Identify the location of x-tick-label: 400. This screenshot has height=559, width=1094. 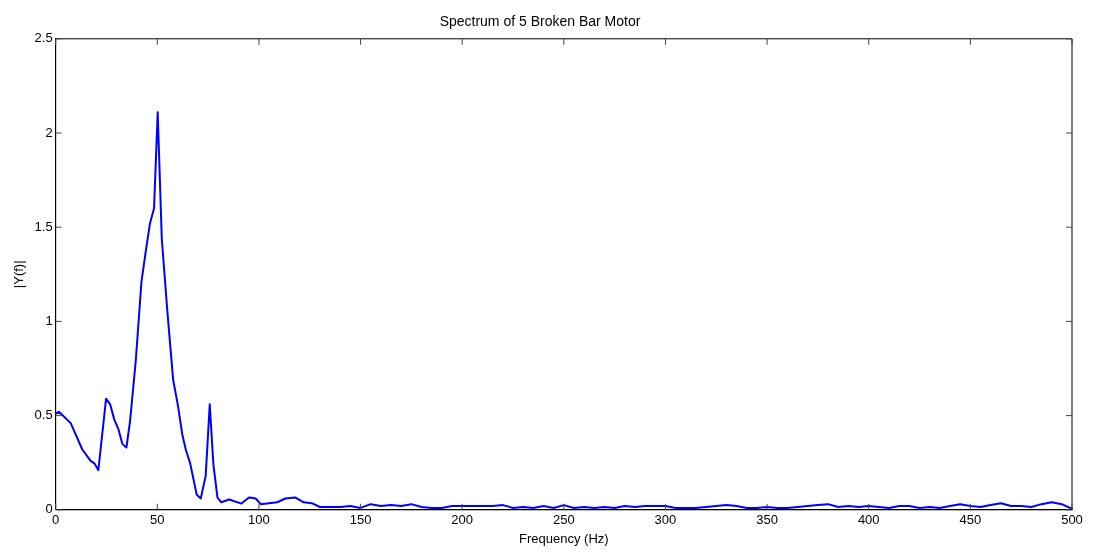
(868, 520).